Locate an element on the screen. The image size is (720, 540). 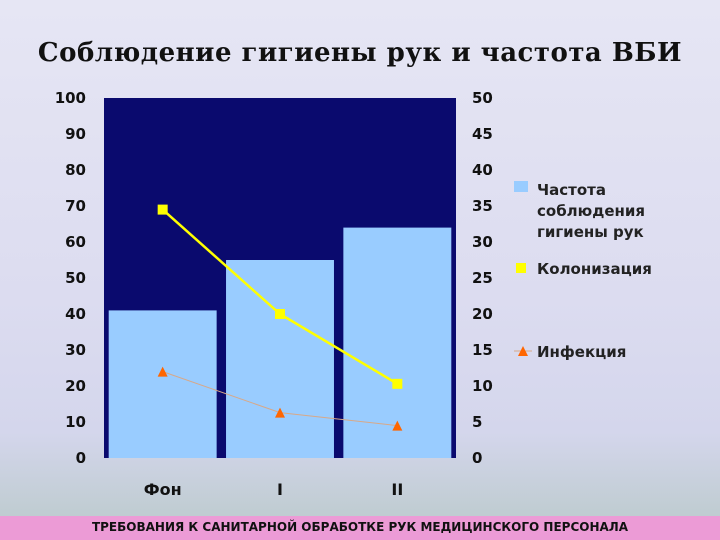
left-tick-label: 20 is located at coordinates (75, 386).